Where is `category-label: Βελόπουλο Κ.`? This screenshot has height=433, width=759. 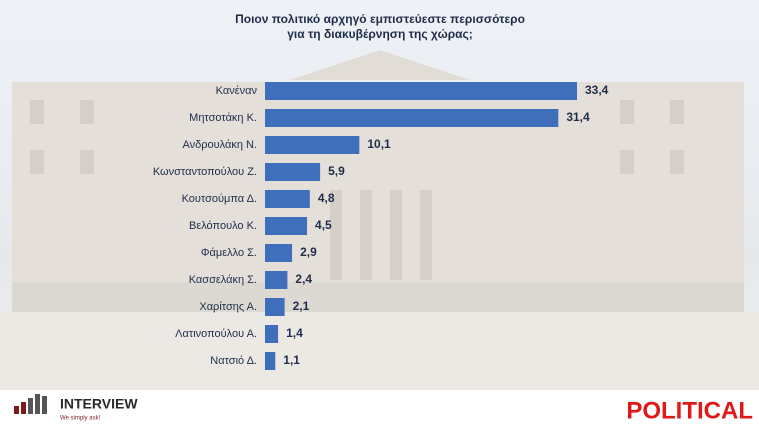 category-label: Βελόπουλο Κ. is located at coordinates (223, 226).